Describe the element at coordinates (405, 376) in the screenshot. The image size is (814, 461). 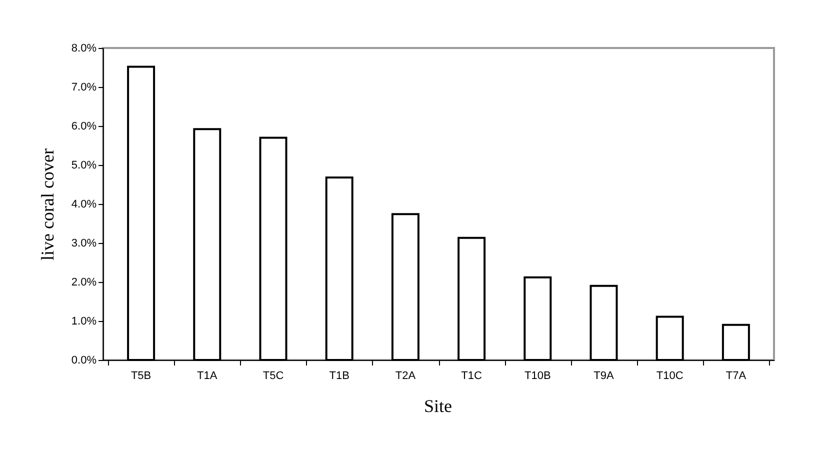
I see `x-tick-label: T2A` at that location.